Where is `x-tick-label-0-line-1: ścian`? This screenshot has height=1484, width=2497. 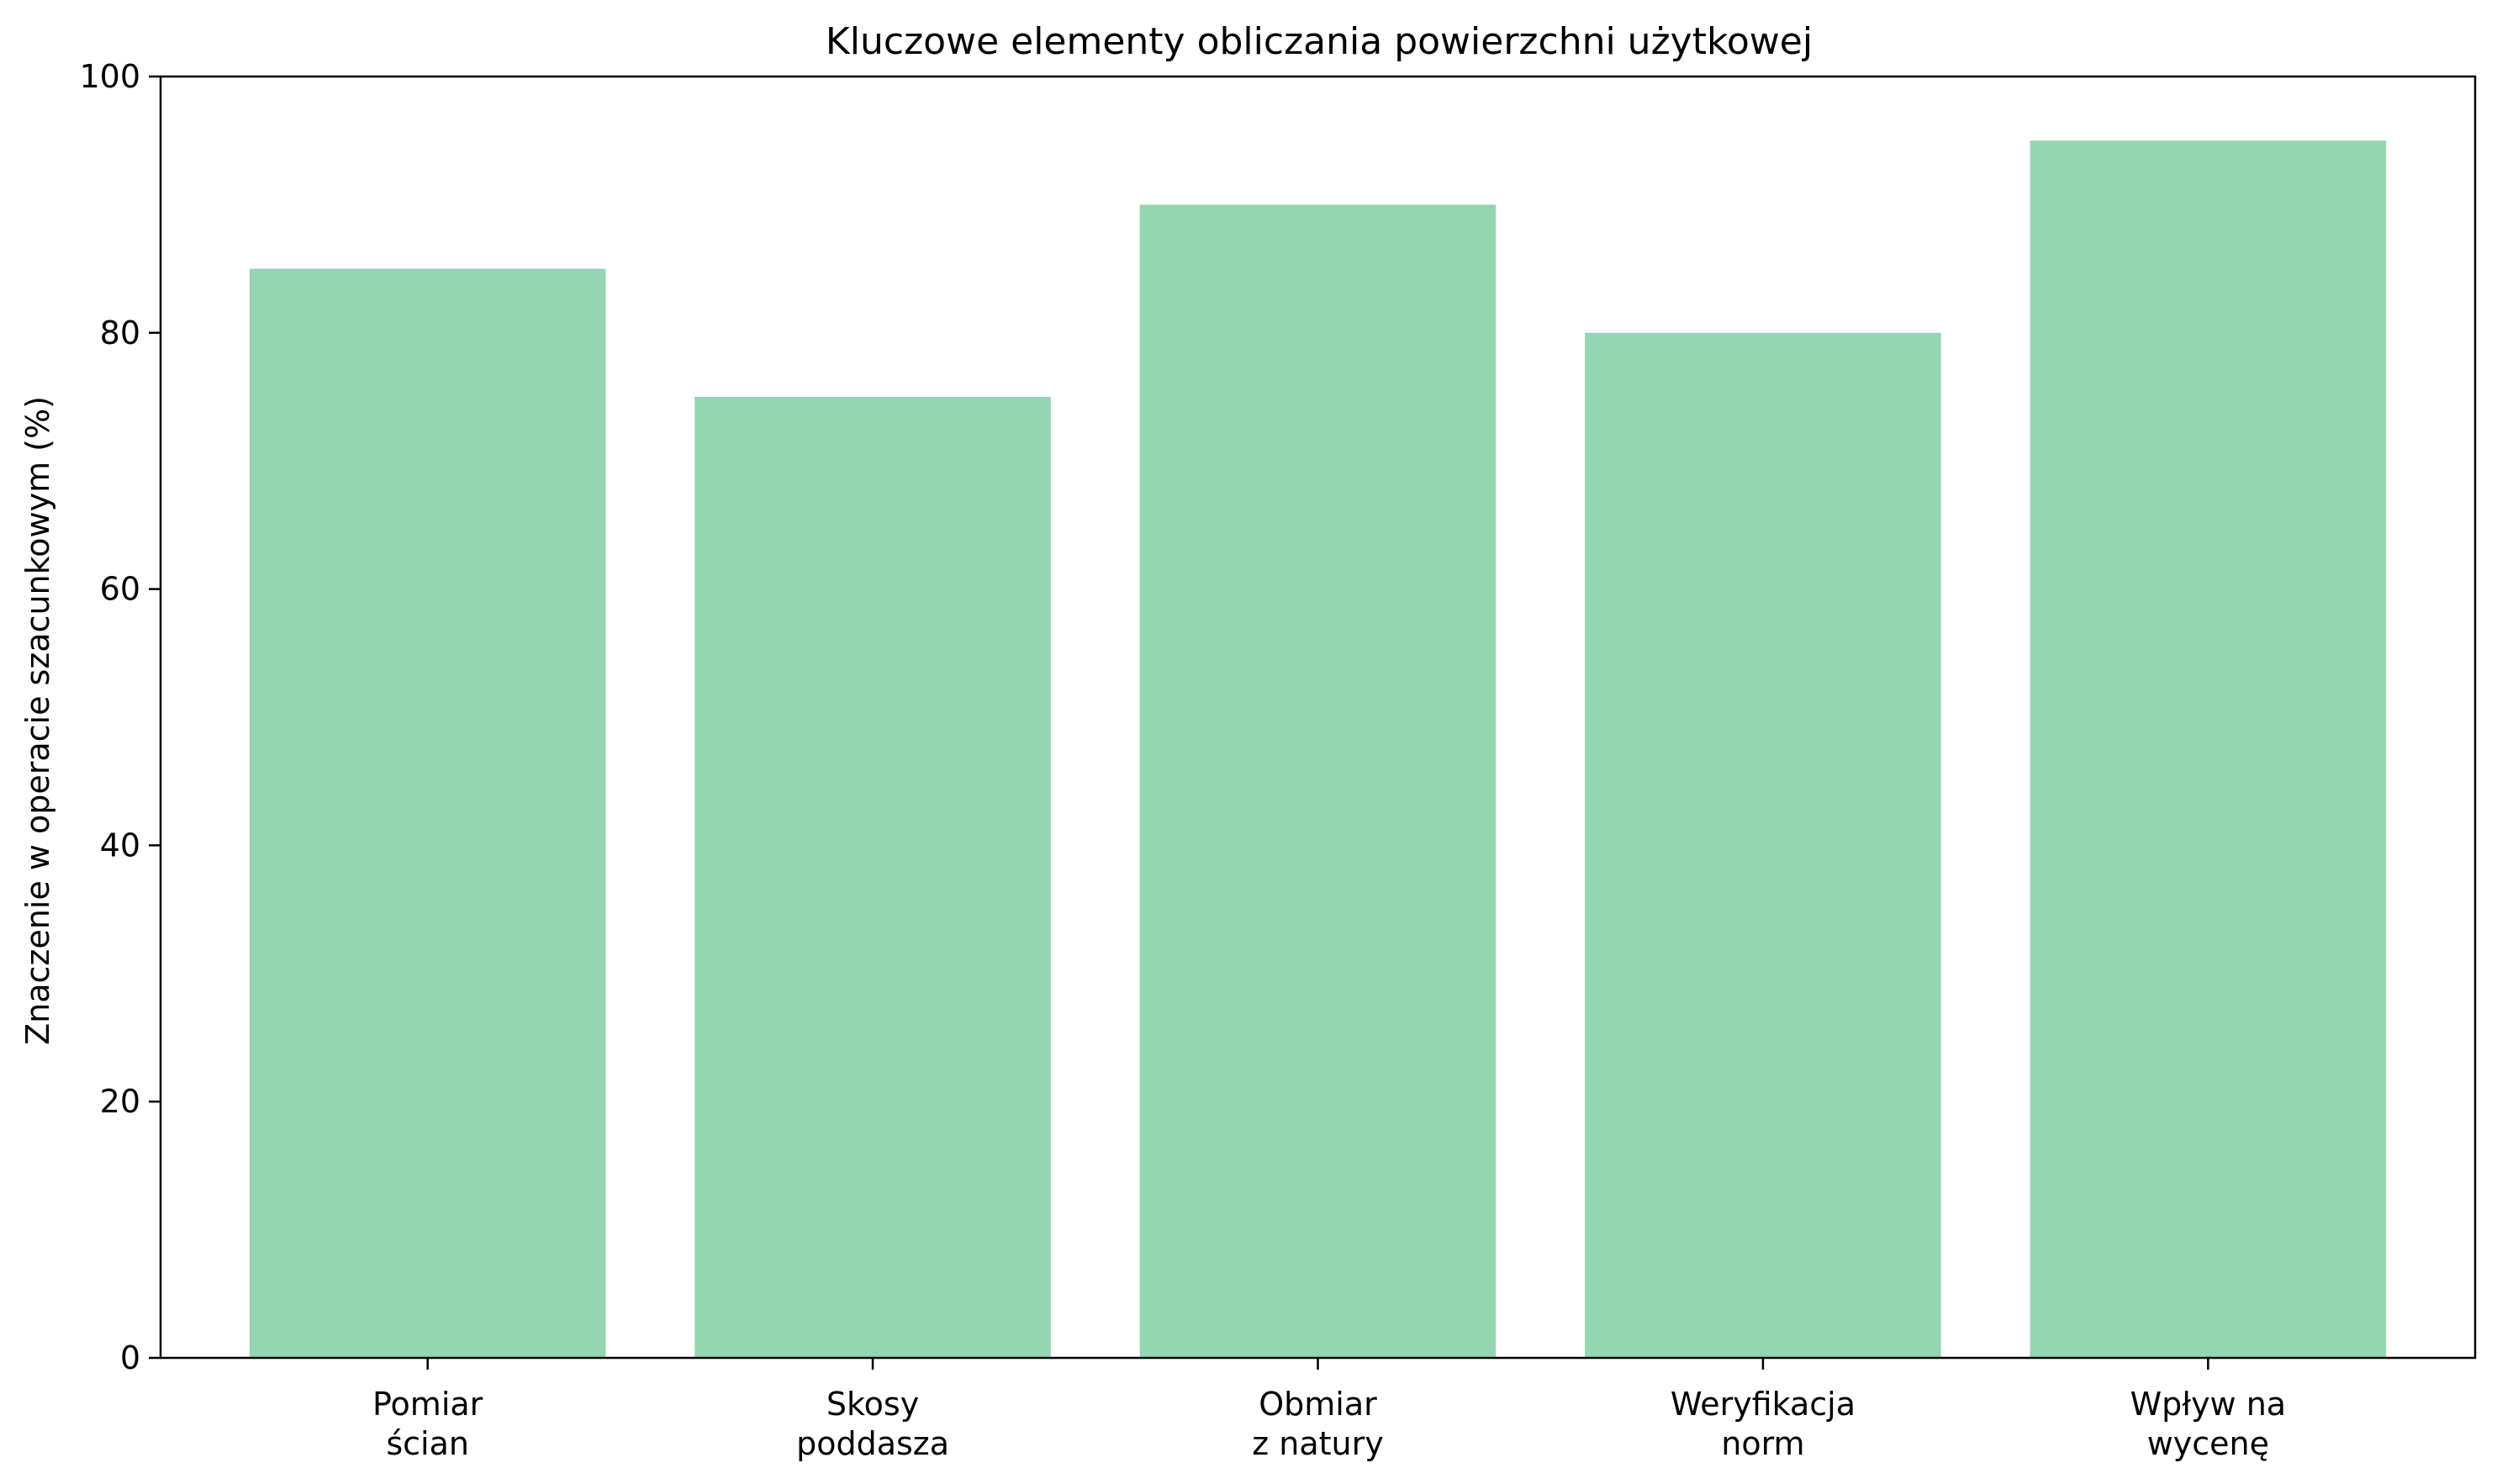
x-tick-label-0-line-1: ścian is located at coordinates (427, 1443).